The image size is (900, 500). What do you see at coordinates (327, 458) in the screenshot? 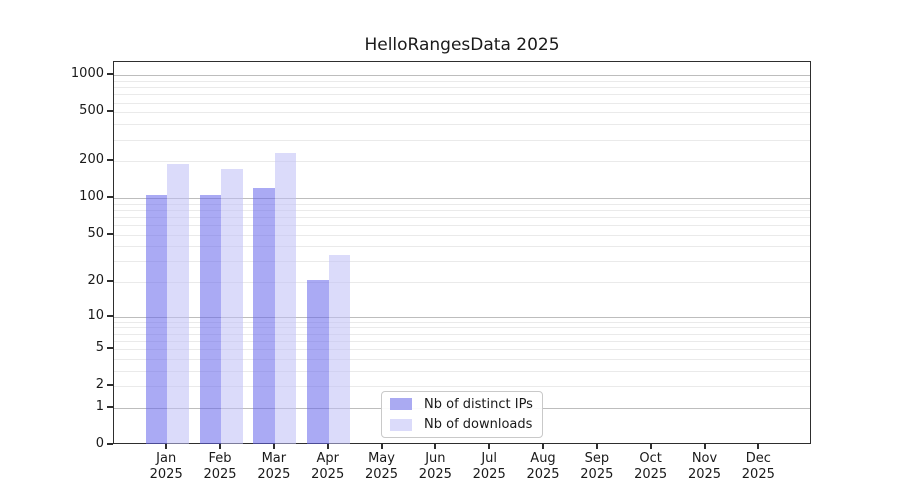
I see `month-label: Apr` at bounding box center [327, 458].